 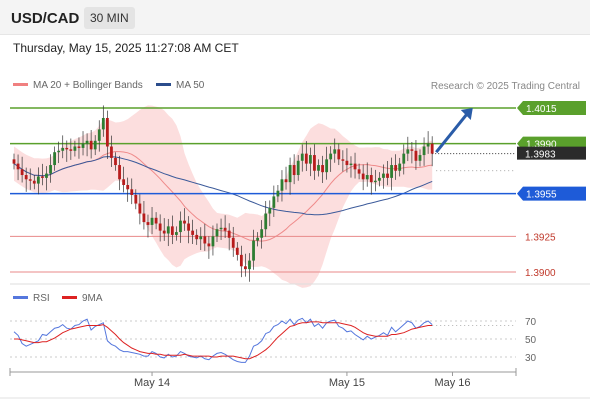 I want to click on legend-ma20-label: MA 20 + Bollinger Bands, so click(x=88, y=85).